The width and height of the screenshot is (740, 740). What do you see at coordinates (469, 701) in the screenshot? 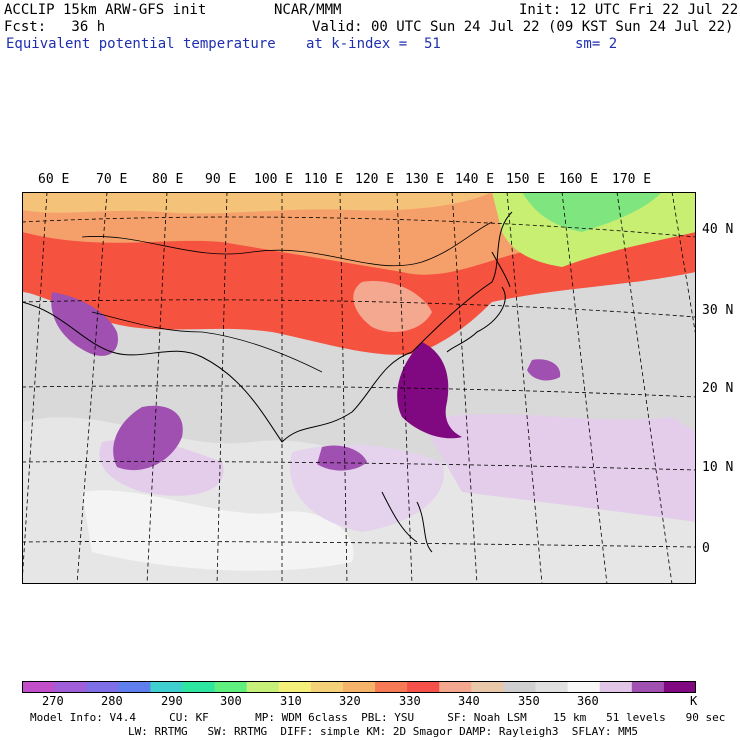
I see `colorbar-label: 340` at bounding box center [469, 701].